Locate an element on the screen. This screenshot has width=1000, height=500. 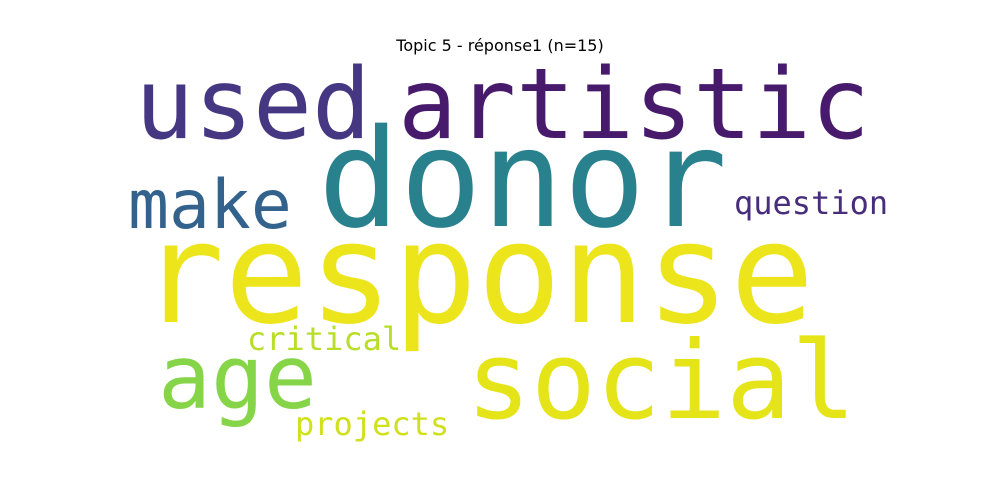
word-question: question is located at coordinates (811, 203).